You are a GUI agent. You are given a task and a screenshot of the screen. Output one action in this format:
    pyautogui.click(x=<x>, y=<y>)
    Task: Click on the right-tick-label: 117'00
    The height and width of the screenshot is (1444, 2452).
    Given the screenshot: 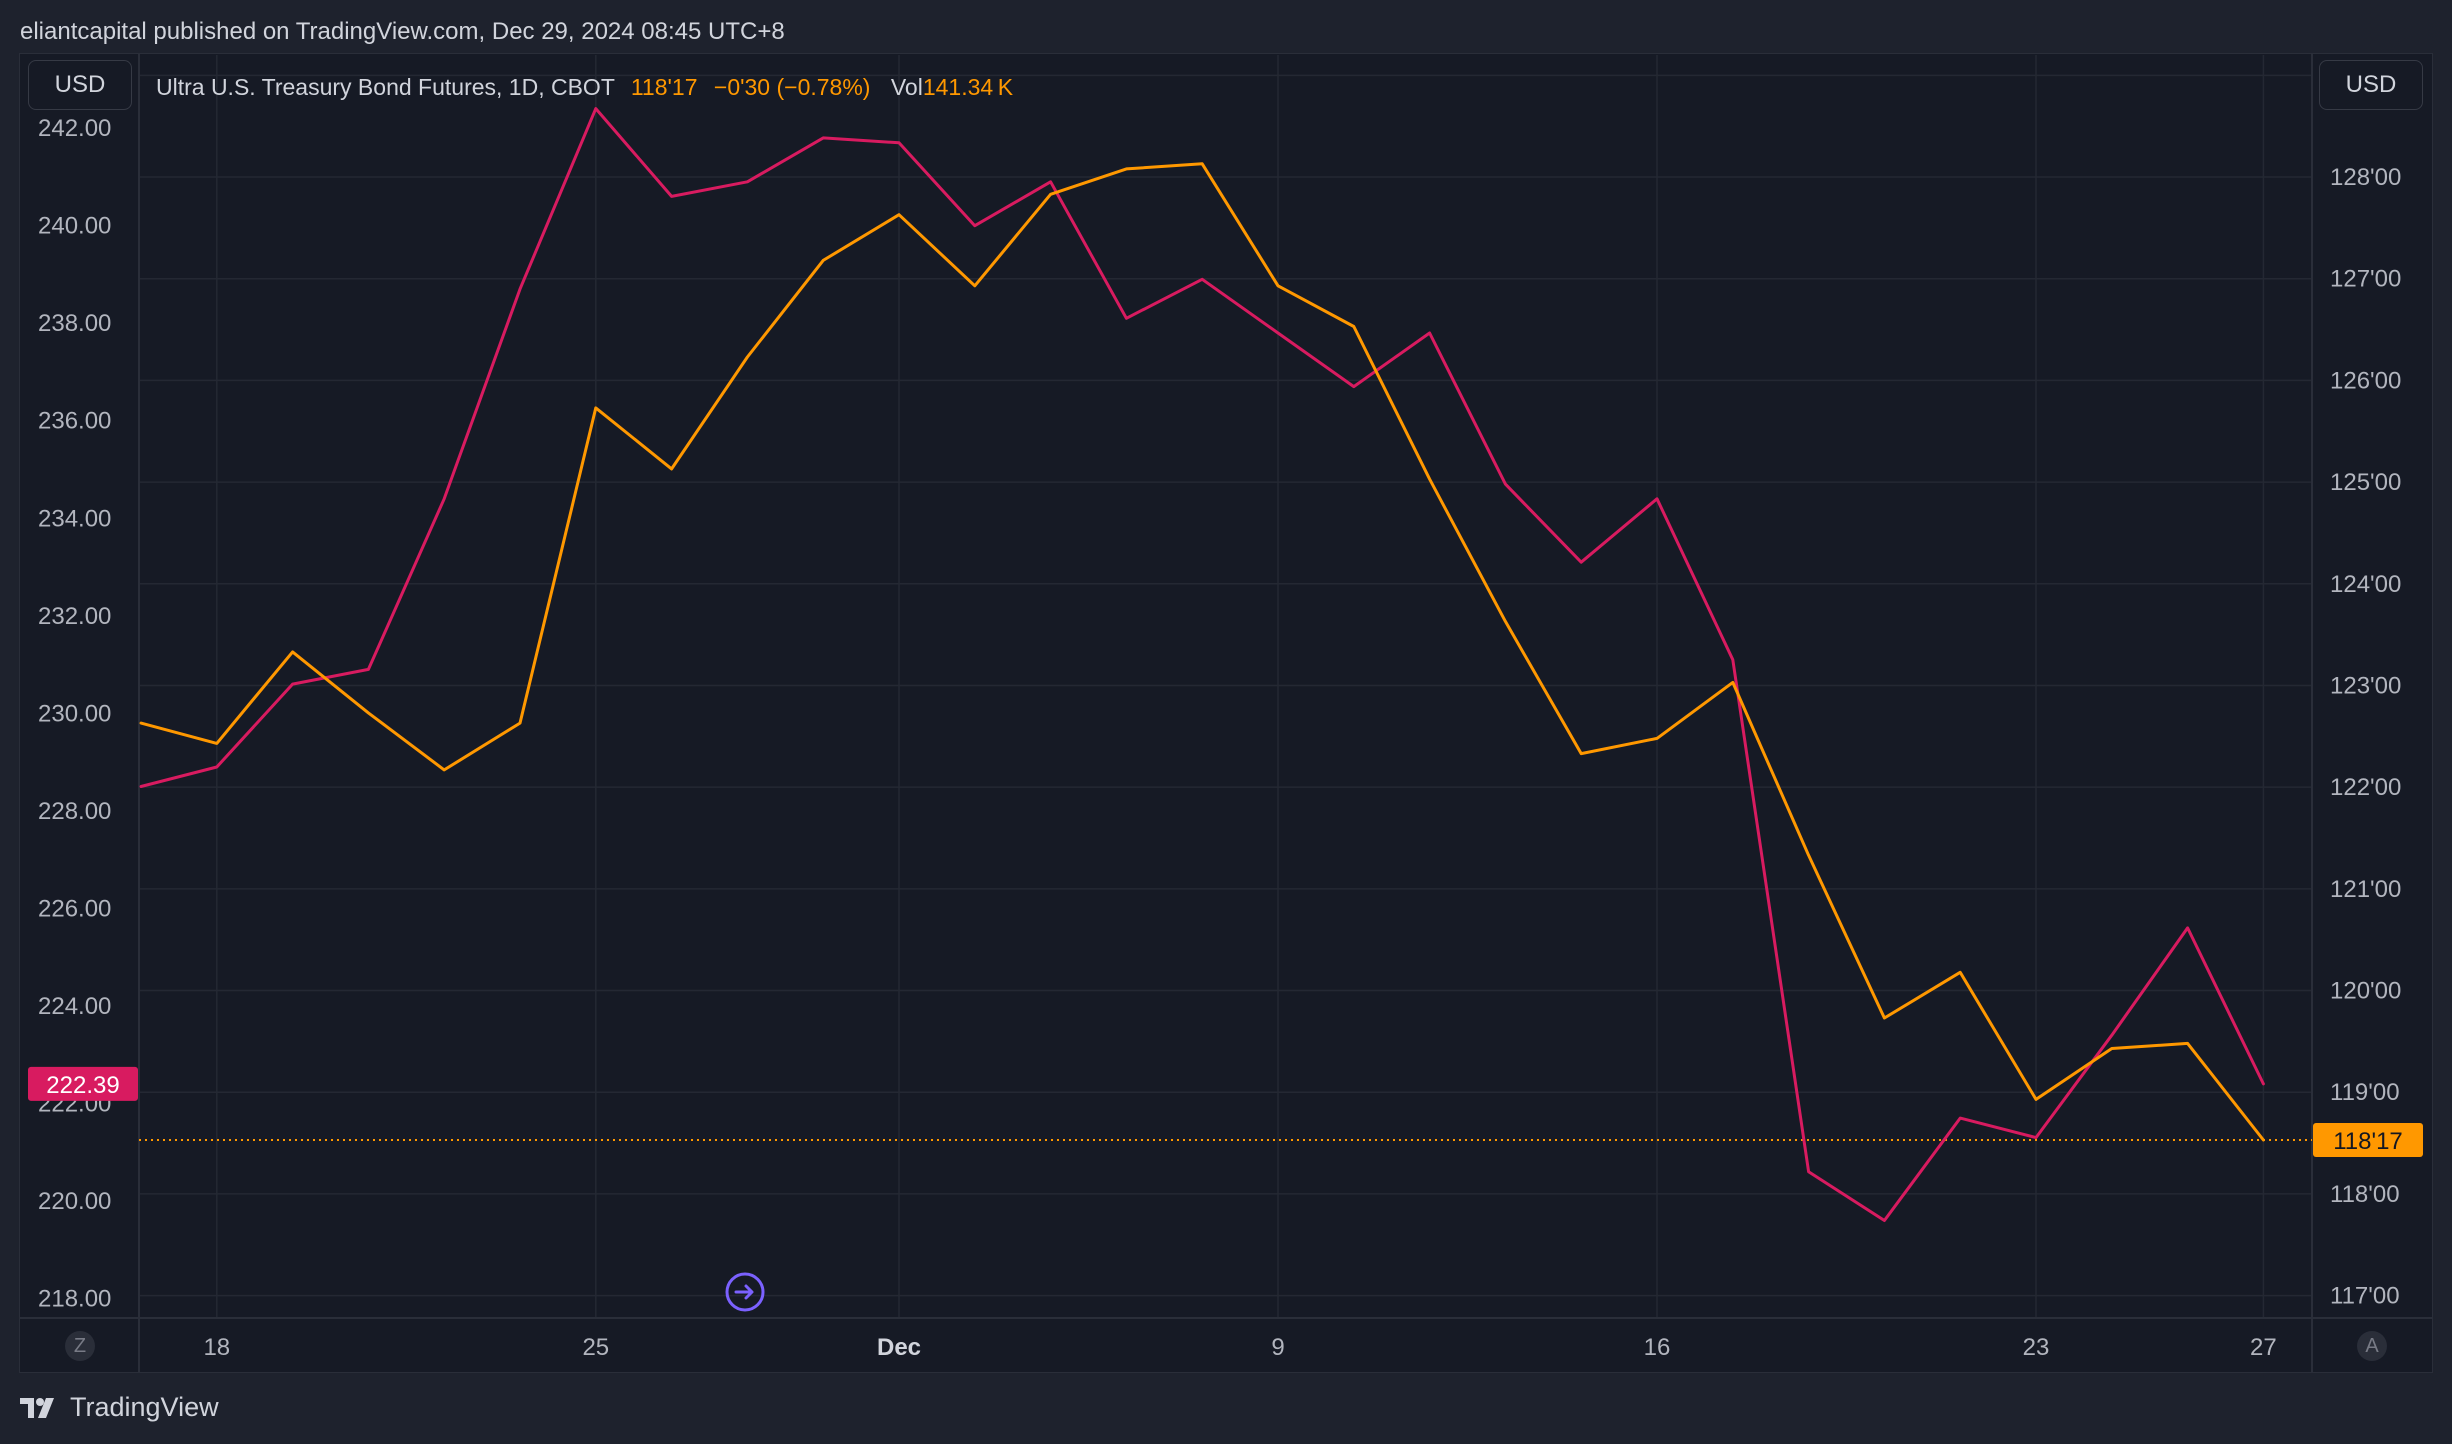 What is the action you would take?
    pyautogui.click(x=2365, y=1296)
    